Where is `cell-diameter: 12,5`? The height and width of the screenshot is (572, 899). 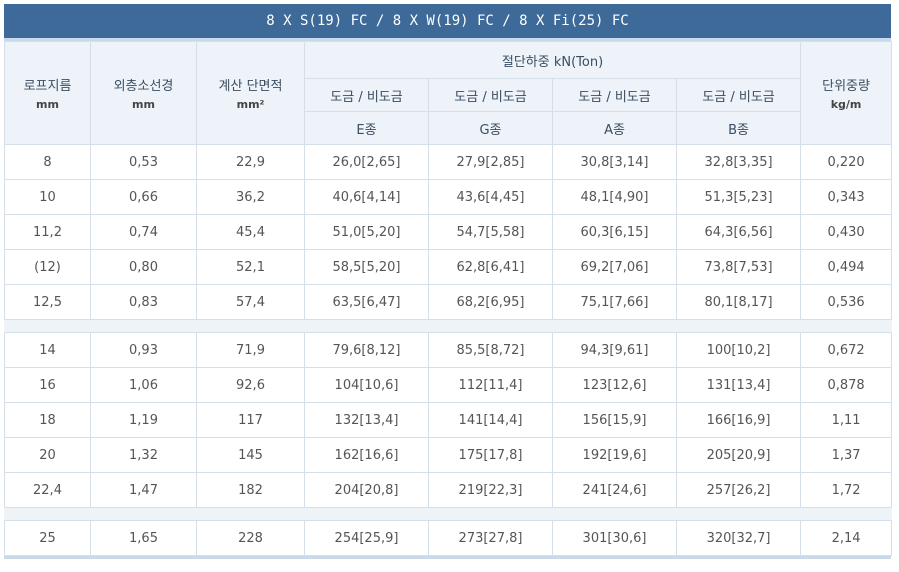
cell-diameter: 12,5 is located at coordinates (47, 302).